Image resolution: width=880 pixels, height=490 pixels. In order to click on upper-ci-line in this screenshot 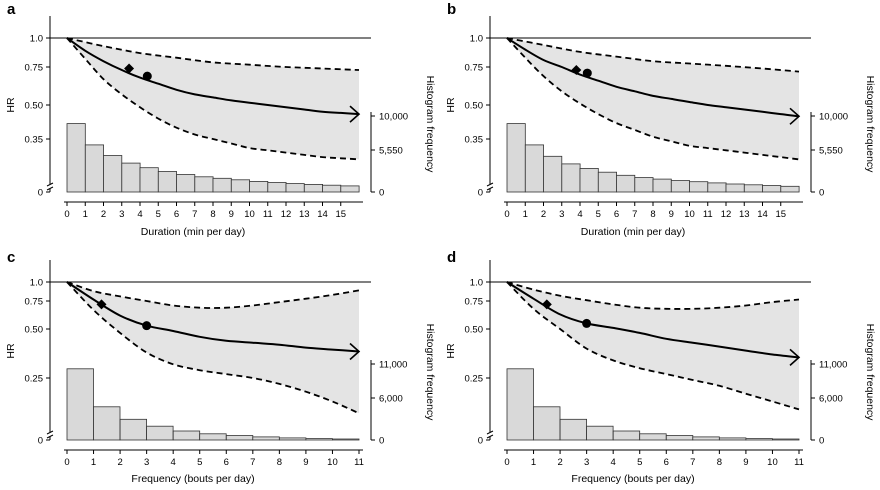, I will do `click(213, 295)`.